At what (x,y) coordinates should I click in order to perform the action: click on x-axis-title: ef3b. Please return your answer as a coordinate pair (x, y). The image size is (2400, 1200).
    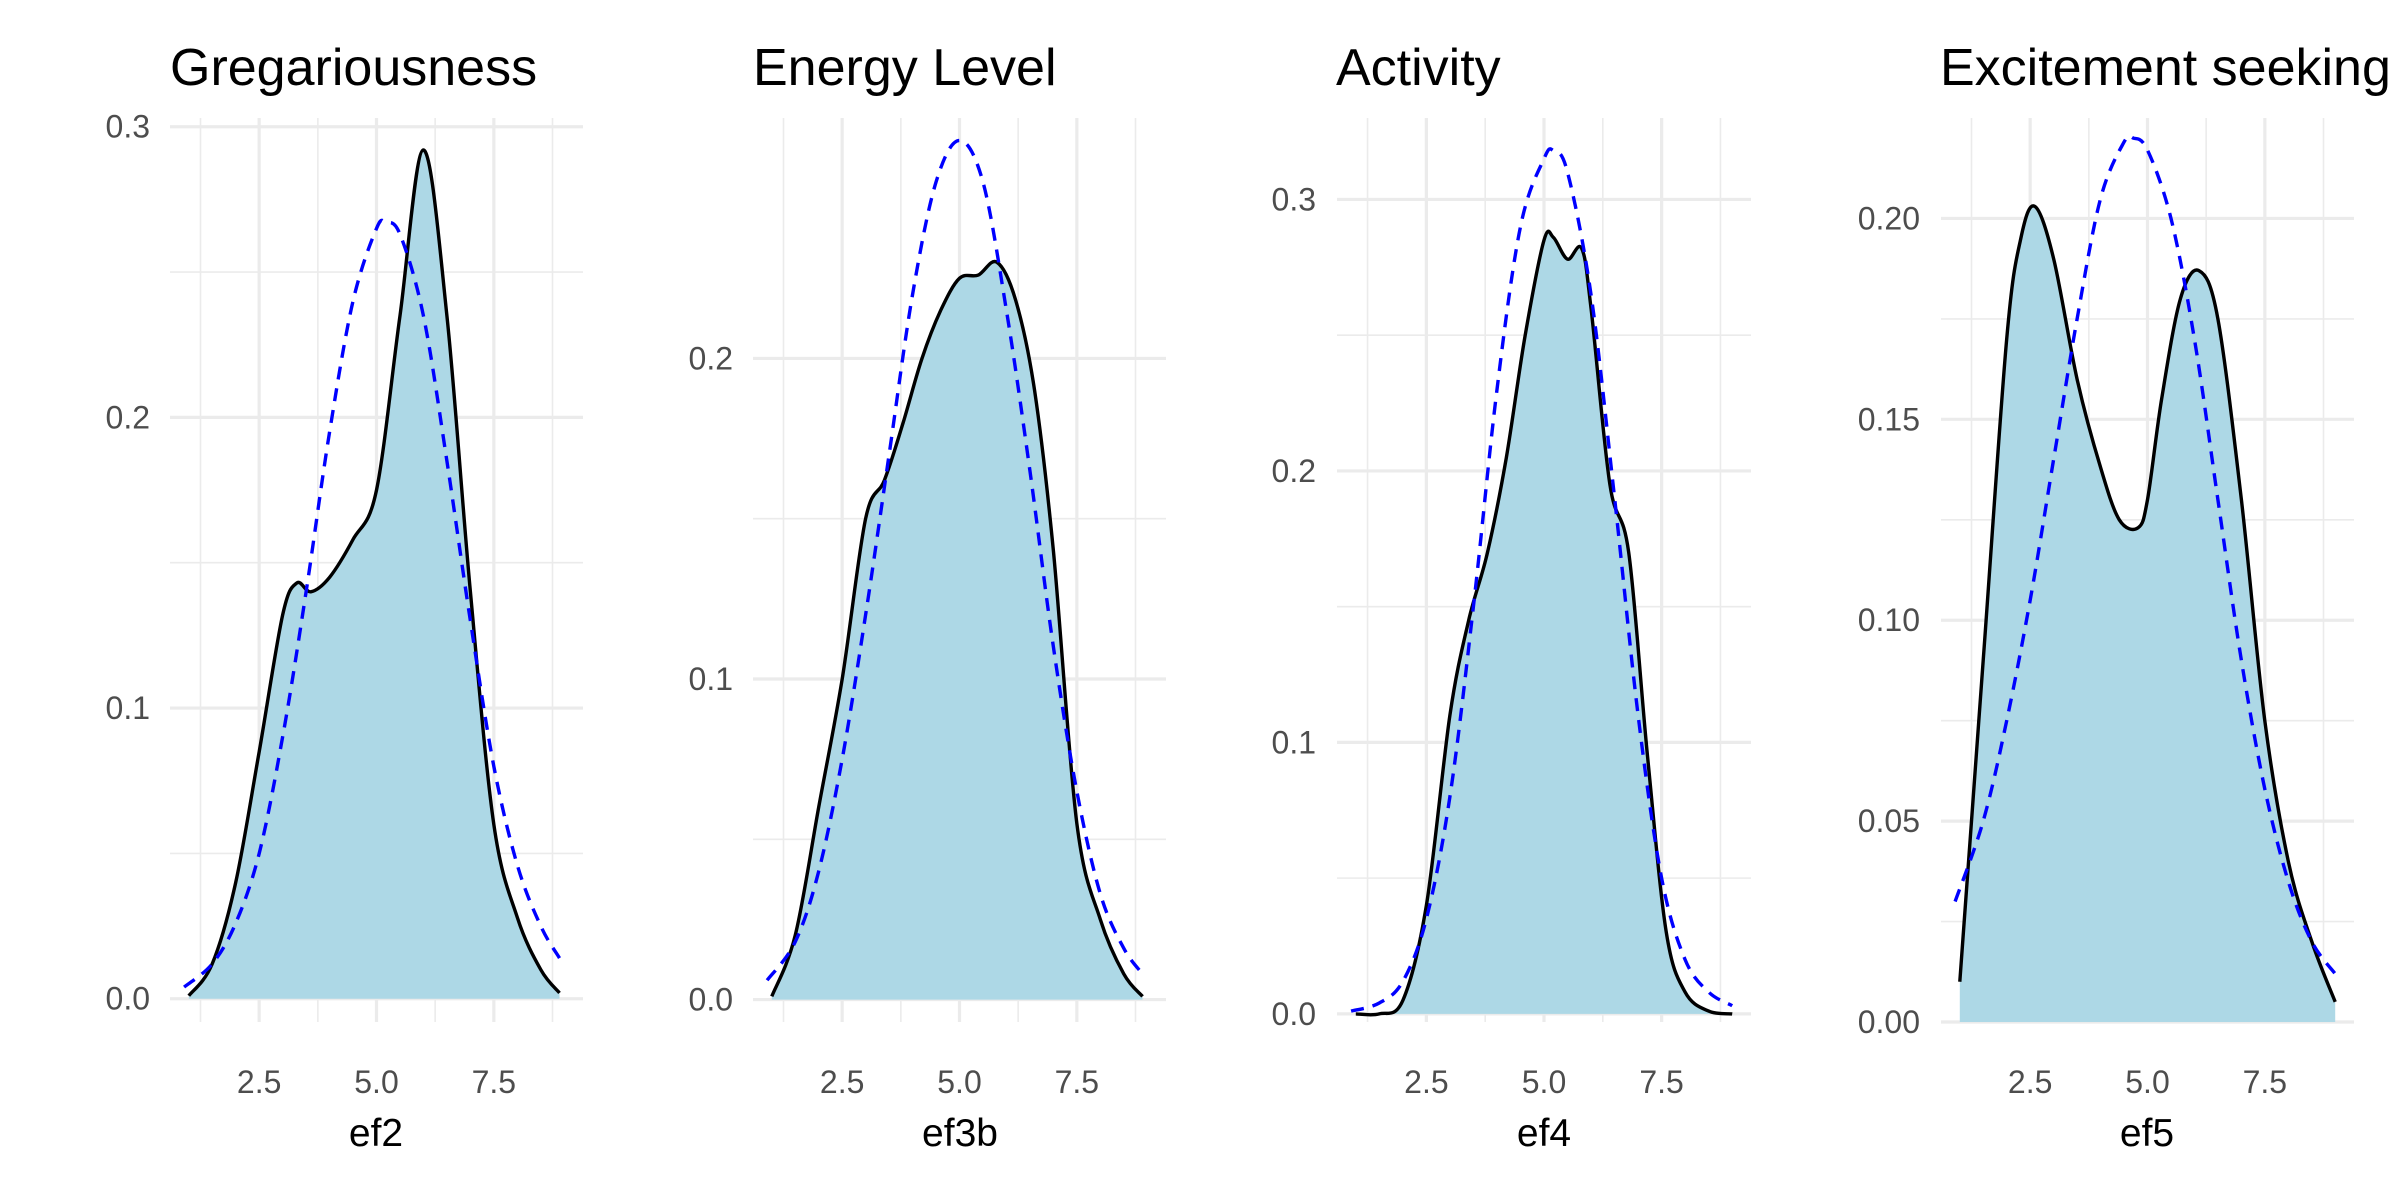
    Looking at the image, I should click on (960, 1133).